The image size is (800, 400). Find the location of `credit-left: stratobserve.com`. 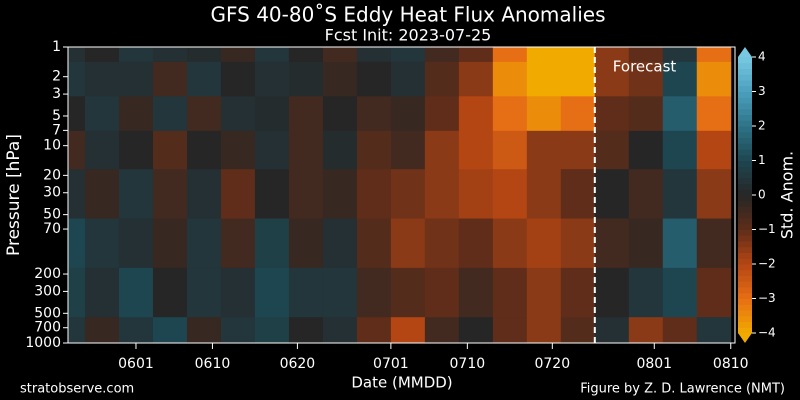

credit-left: stratobserve.com is located at coordinates (77, 389).